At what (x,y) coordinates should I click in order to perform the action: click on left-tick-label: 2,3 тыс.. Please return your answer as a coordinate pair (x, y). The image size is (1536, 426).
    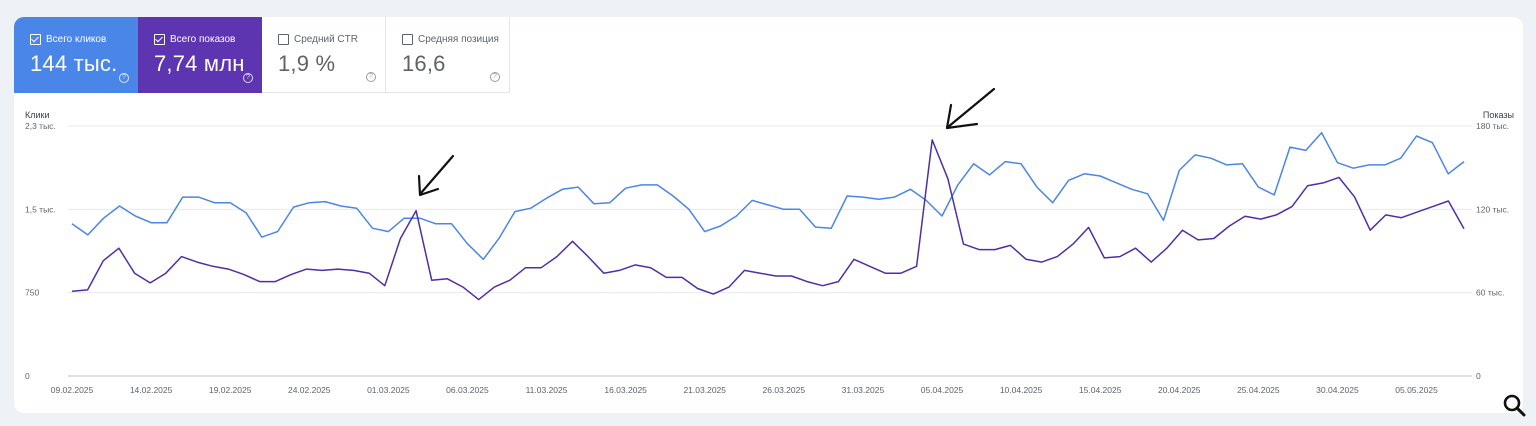
    Looking at the image, I should click on (40, 126).